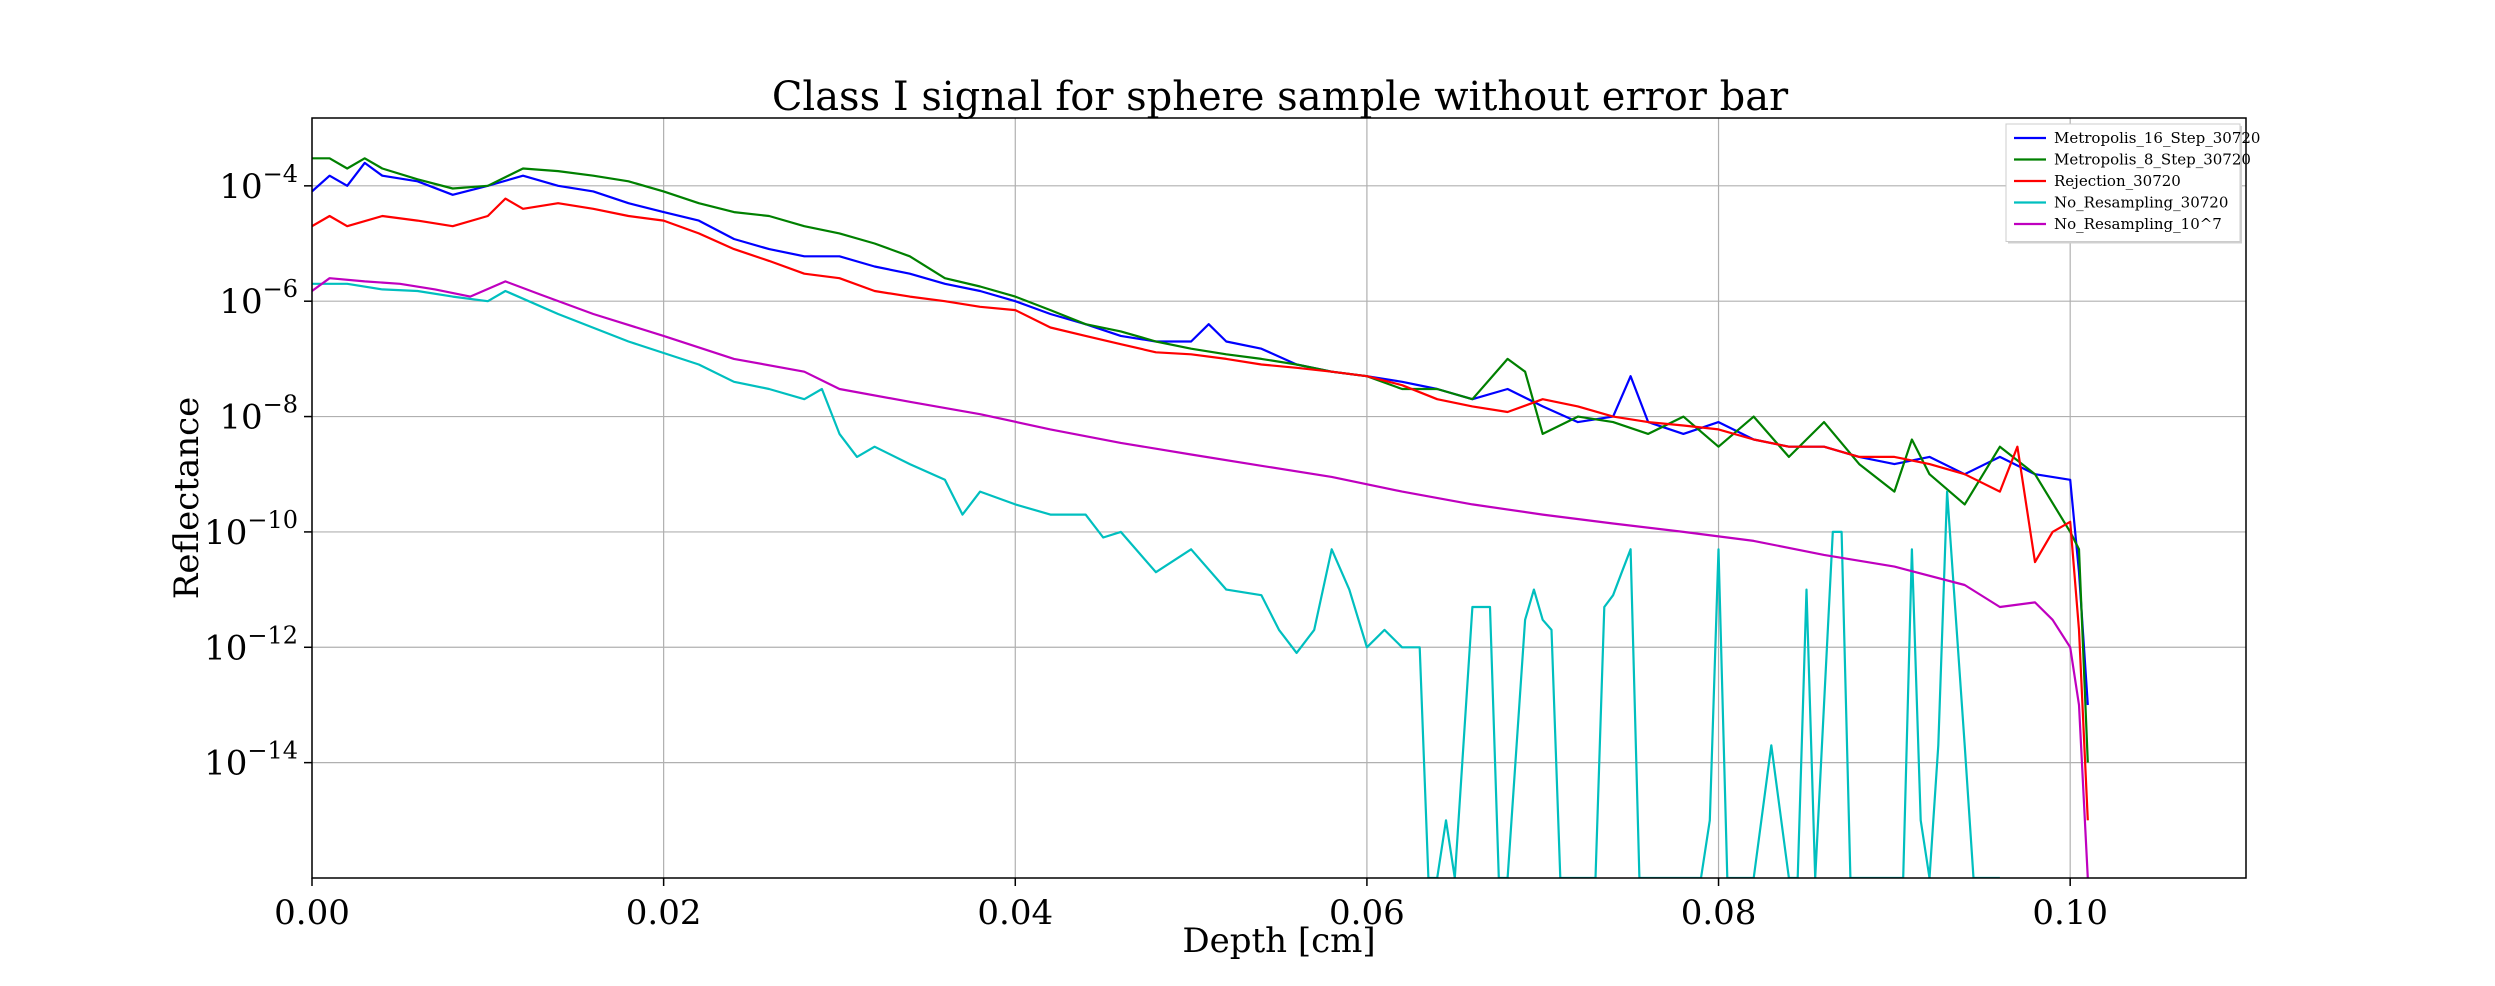  Describe the element at coordinates (312, 913) in the screenshot. I see `x-tick-label-0: 0.00` at that location.